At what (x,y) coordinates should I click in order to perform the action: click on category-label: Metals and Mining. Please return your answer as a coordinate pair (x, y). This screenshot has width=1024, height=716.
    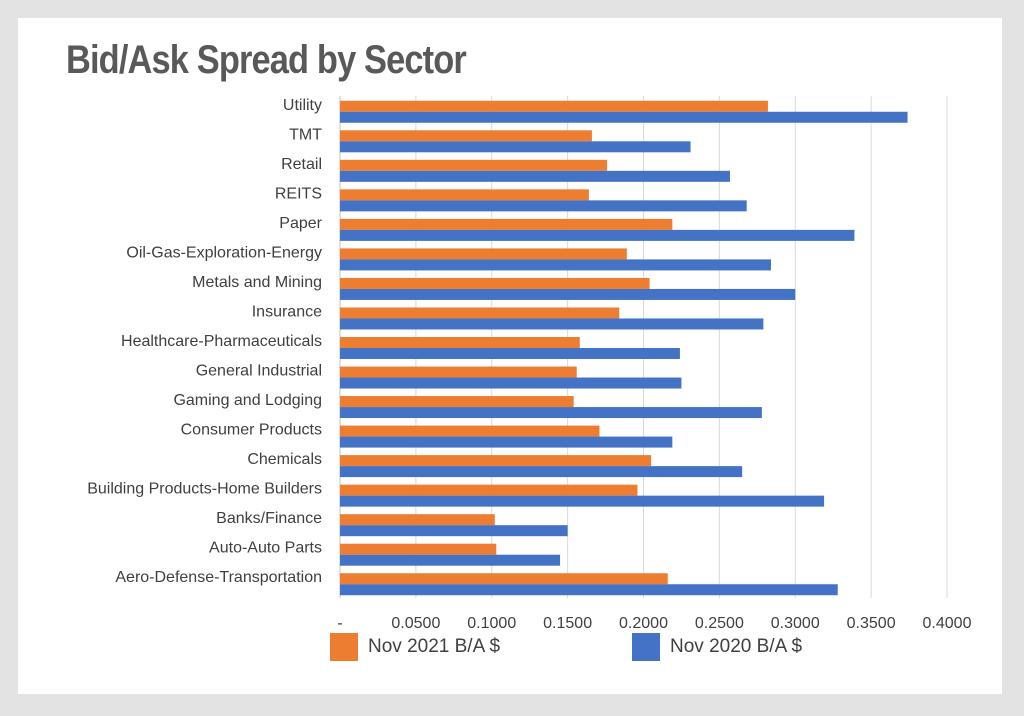
    Looking at the image, I should click on (257, 282).